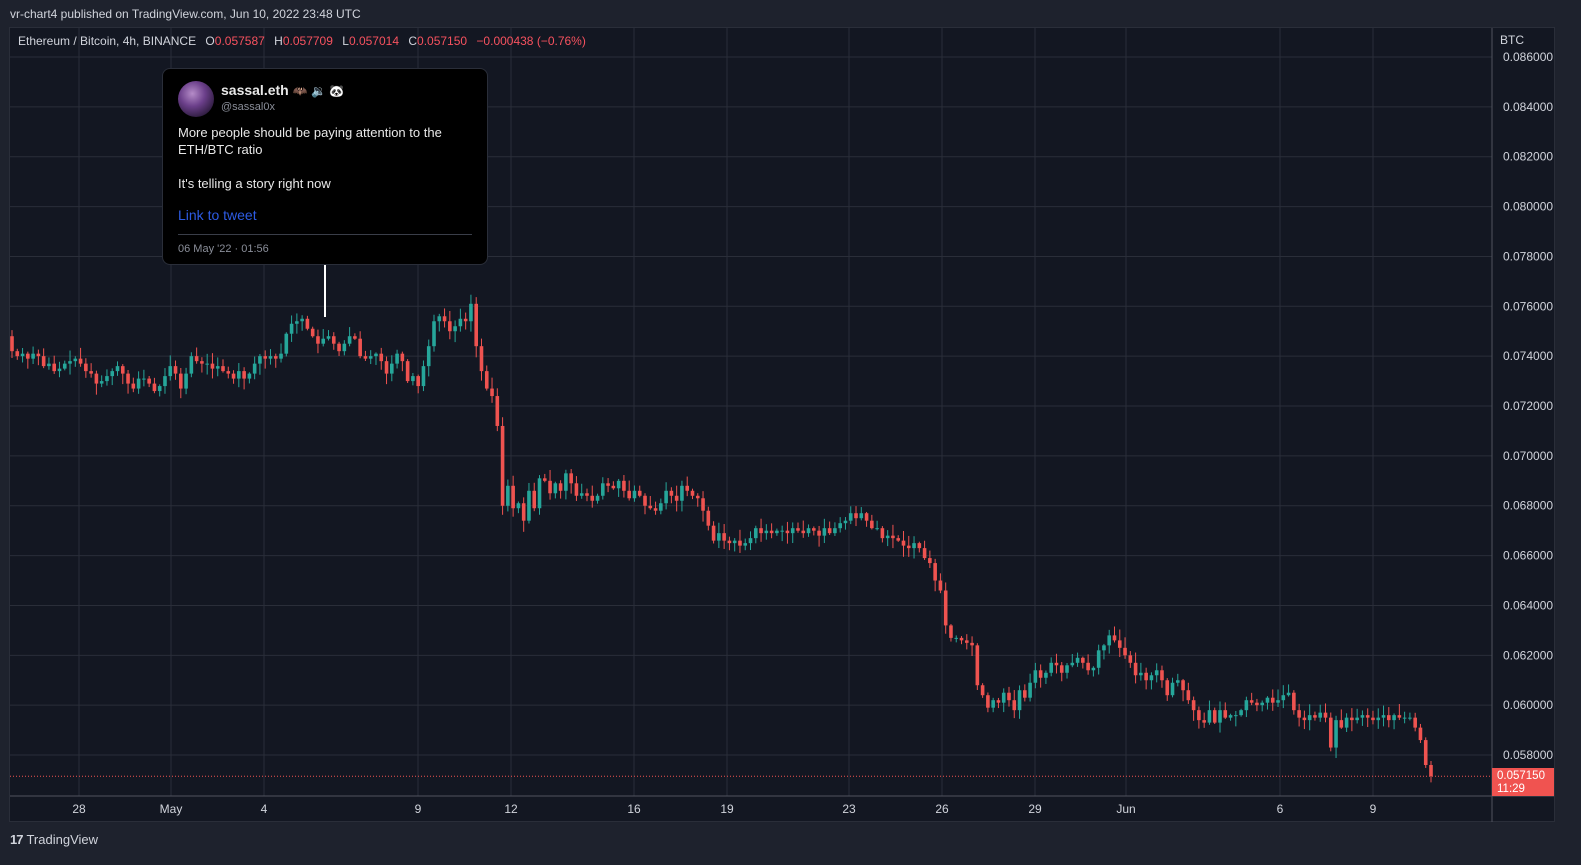 Image resolution: width=1581 pixels, height=865 pixels. Describe the element at coordinates (413, 41) in the screenshot. I see `close-label: C` at that location.